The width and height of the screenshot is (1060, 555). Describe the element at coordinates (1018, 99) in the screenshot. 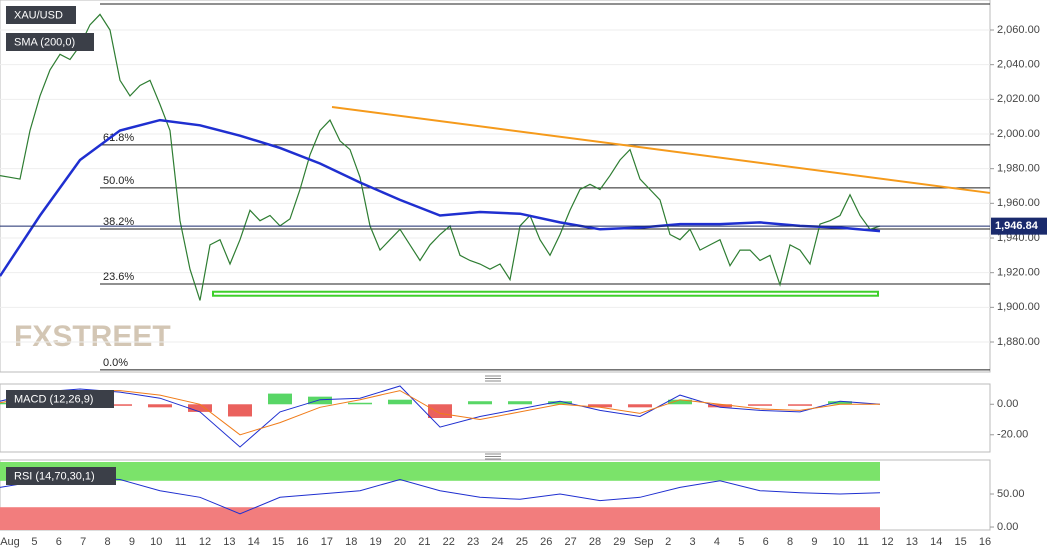

I see `y-tick-label: 2,020.00` at that location.